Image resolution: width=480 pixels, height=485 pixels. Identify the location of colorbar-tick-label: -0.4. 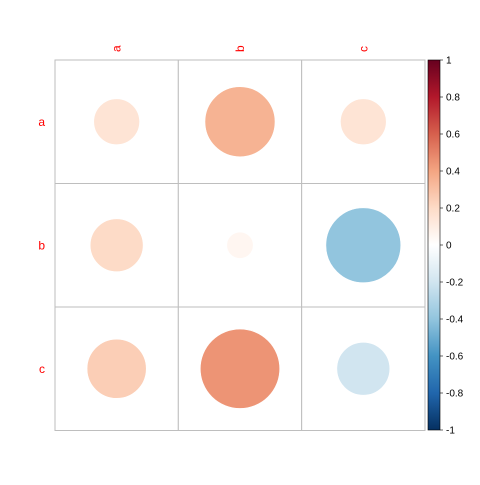
(455, 320).